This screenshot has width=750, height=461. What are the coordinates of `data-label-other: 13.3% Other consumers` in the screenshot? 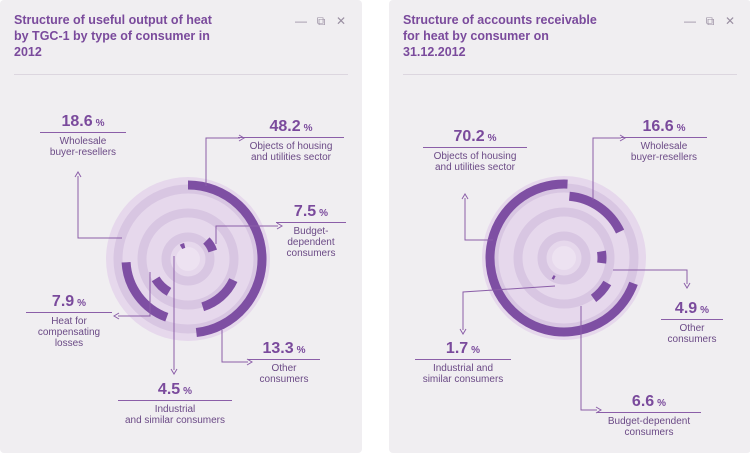 It's located at (284, 362).